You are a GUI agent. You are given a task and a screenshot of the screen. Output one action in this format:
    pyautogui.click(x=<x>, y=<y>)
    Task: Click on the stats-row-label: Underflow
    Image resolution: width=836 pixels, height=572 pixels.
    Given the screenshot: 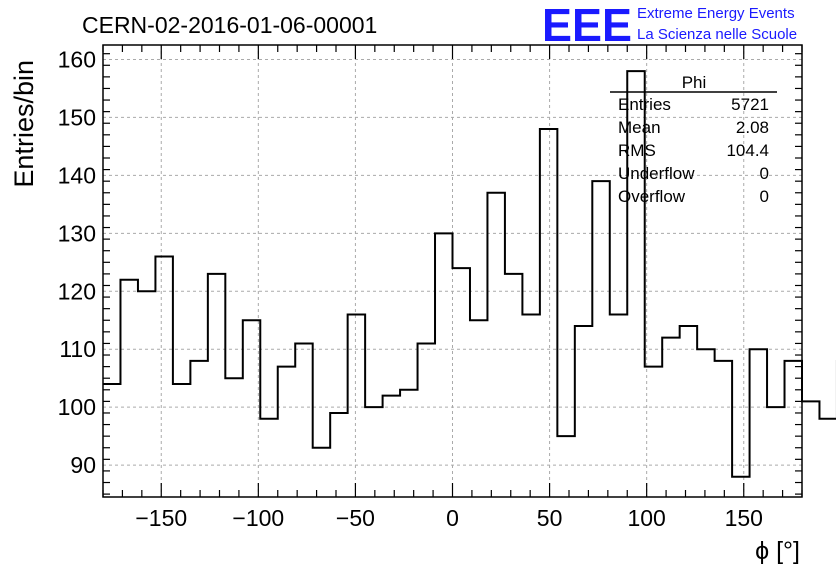 What is the action you would take?
    pyautogui.click(x=656, y=173)
    